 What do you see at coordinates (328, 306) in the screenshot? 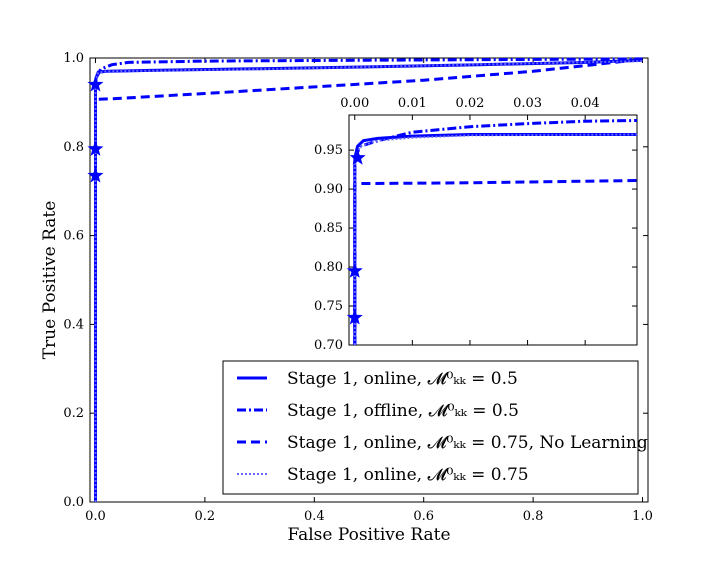
I see `inset-y-tick-label: 0.75` at bounding box center [328, 306].